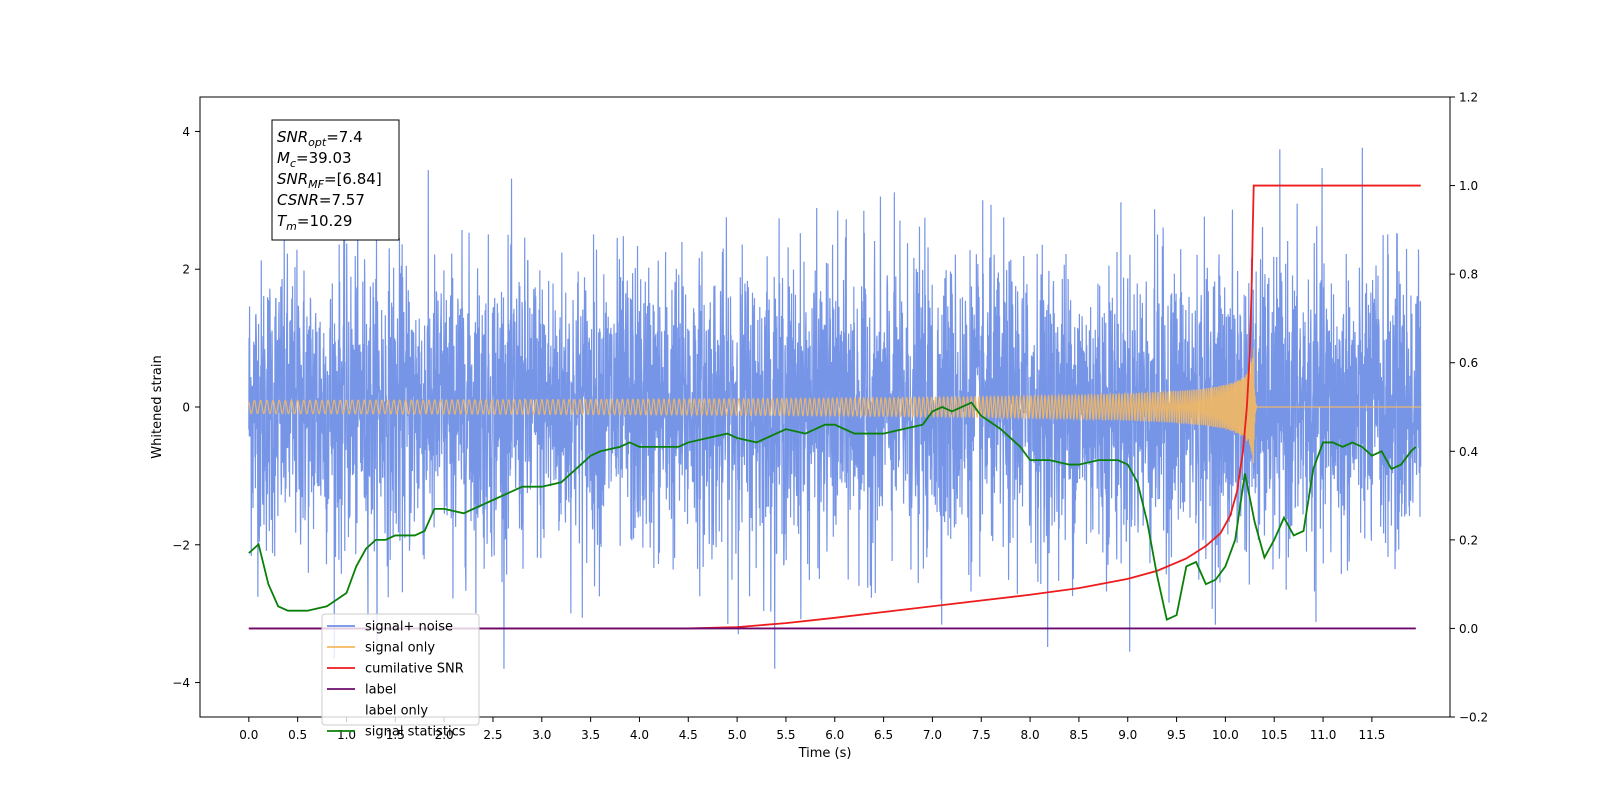  I want to click on annotation-symbol: CSNR, so click(298, 200).